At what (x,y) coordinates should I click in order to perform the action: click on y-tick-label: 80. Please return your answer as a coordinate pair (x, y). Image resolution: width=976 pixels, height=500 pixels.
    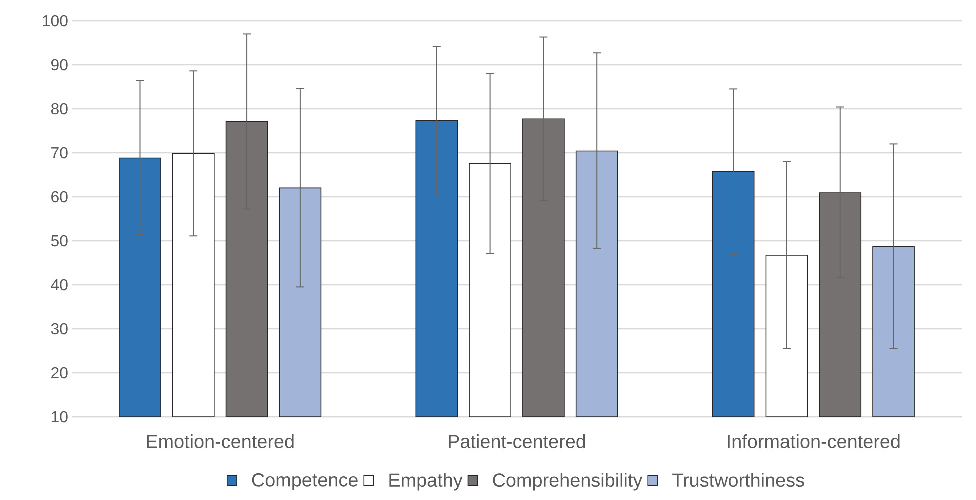
    Looking at the image, I should click on (59, 109).